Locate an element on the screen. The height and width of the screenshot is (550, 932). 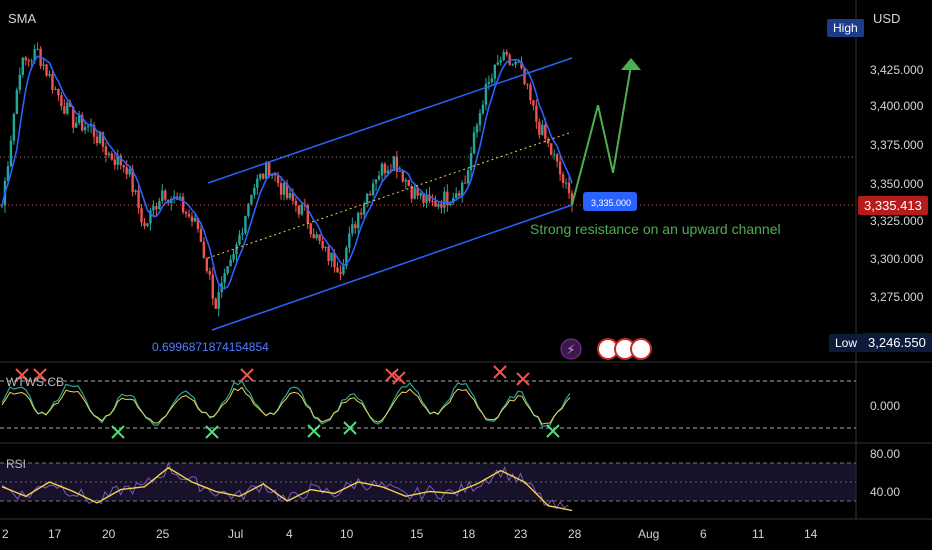
wt-pane is located at coordinates (428, 402).